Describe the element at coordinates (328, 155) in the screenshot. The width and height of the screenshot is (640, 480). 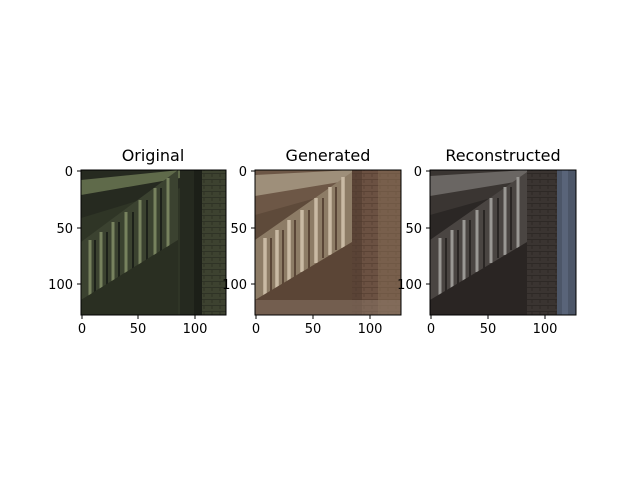
I see `panel-title: Generated` at that location.